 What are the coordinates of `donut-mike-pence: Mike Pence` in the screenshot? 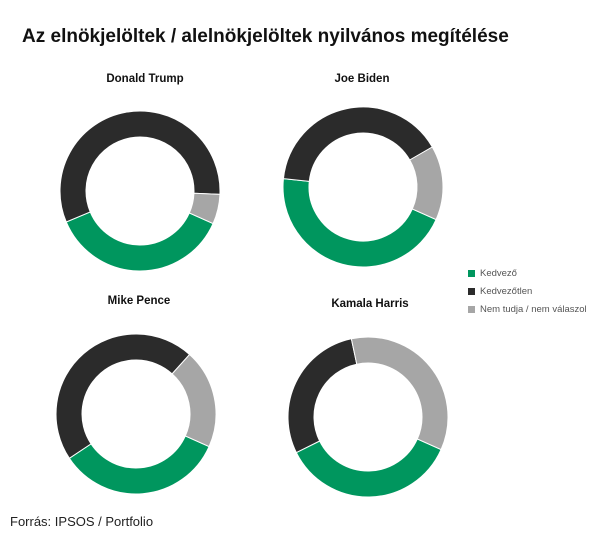 It's located at (136, 395).